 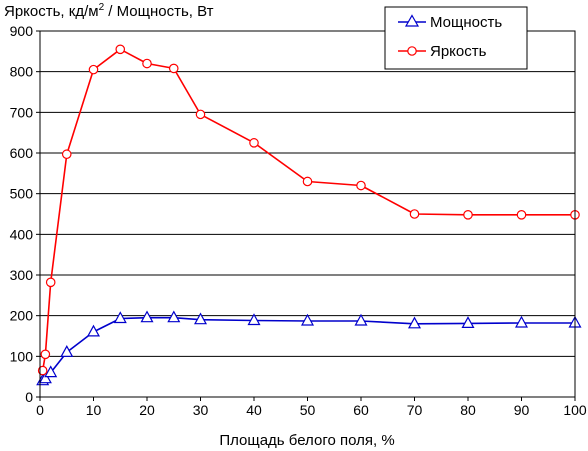 What do you see at coordinates (22, 112) in the screenshot?
I see `y-tick-label: 700` at bounding box center [22, 112].